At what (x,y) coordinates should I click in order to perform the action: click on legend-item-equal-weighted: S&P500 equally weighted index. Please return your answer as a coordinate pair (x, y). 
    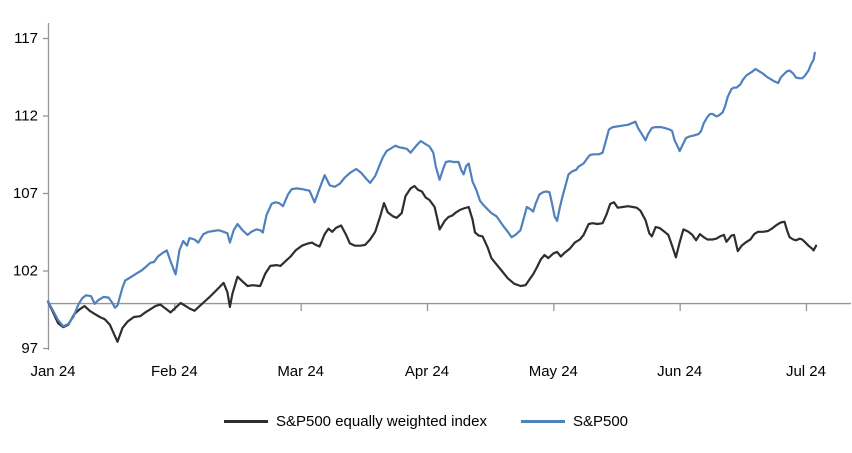
    Looking at the image, I should click on (355, 421).